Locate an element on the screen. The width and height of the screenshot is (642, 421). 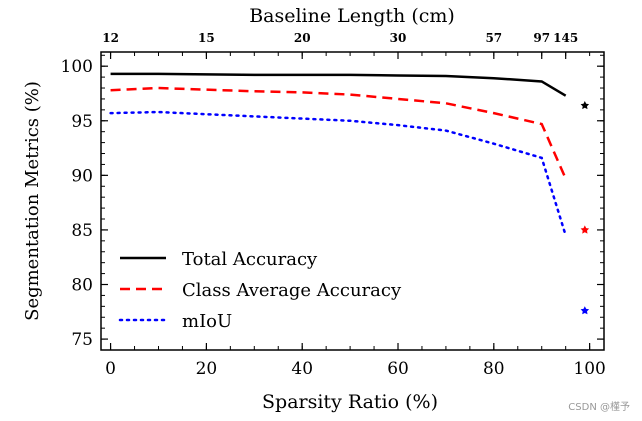
top-tick-label: 20 is located at coordinates (302, 38).